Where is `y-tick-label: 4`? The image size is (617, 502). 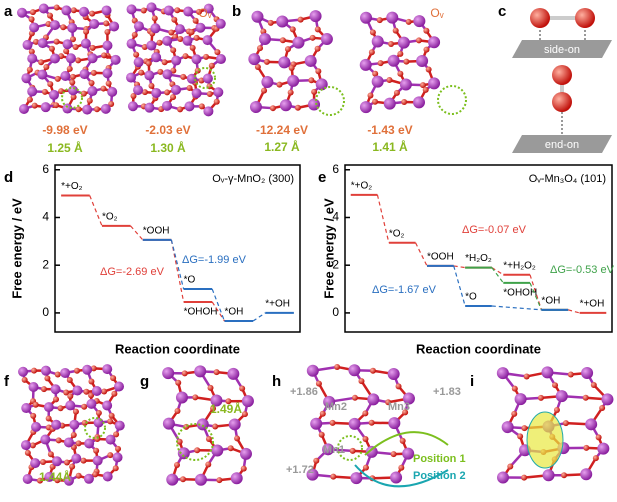 y-tick-label: 4 is located at coordinates (335, 217).